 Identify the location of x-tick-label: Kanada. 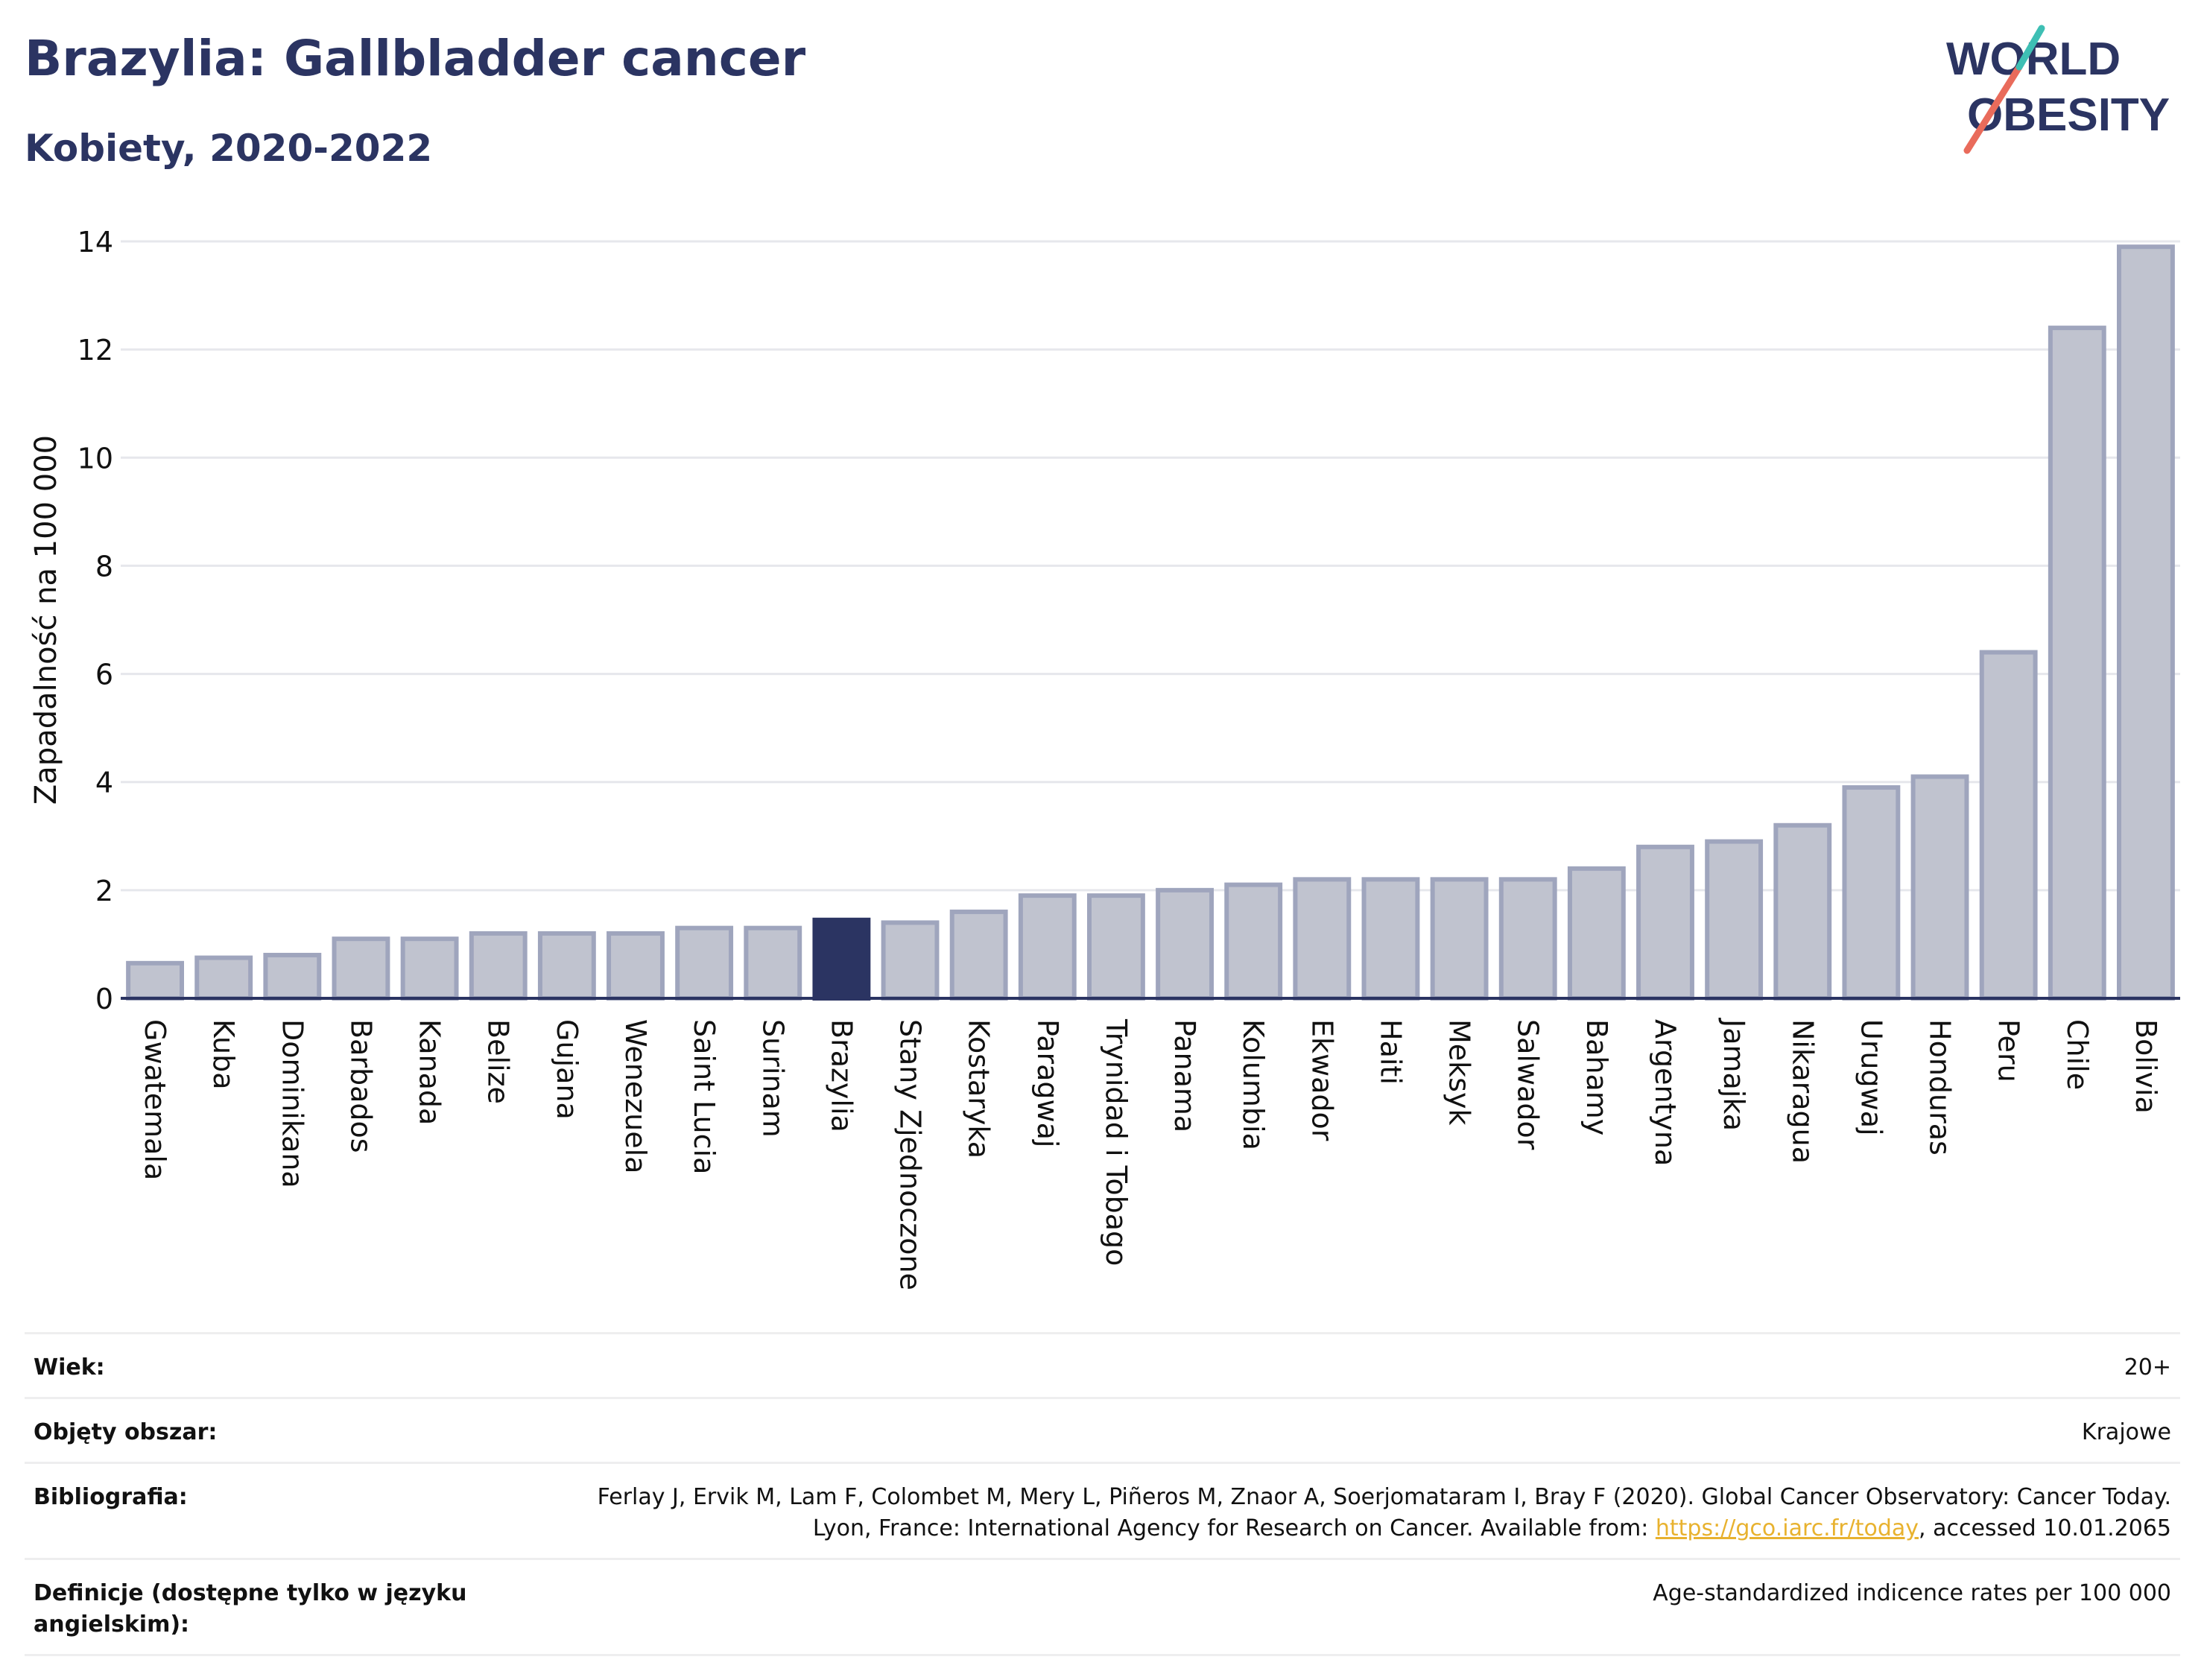
(430, 1072).